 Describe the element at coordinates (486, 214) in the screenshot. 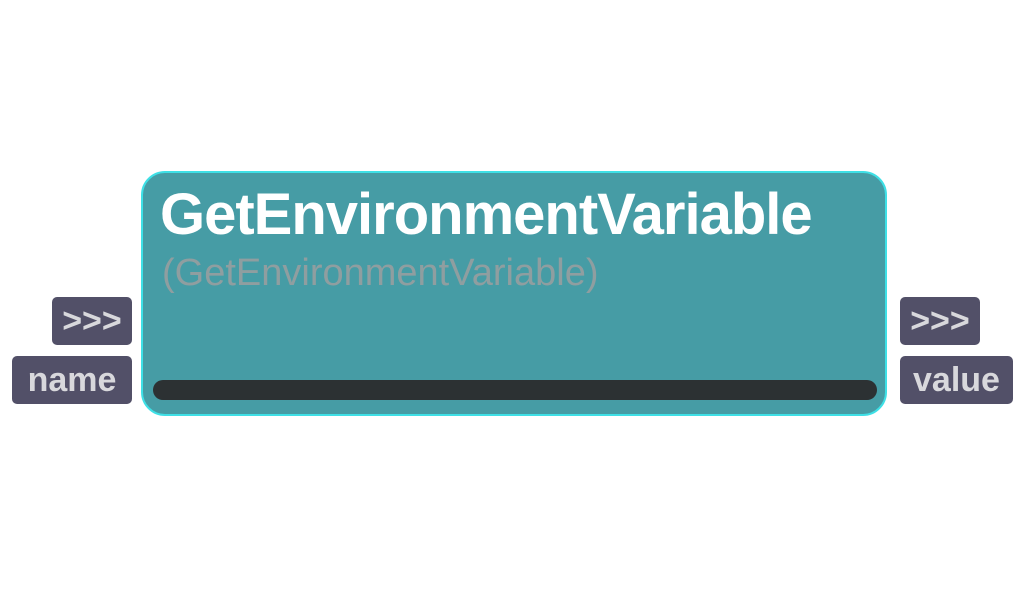

I see `node-title: GetEnvironmentVariable` at that location.